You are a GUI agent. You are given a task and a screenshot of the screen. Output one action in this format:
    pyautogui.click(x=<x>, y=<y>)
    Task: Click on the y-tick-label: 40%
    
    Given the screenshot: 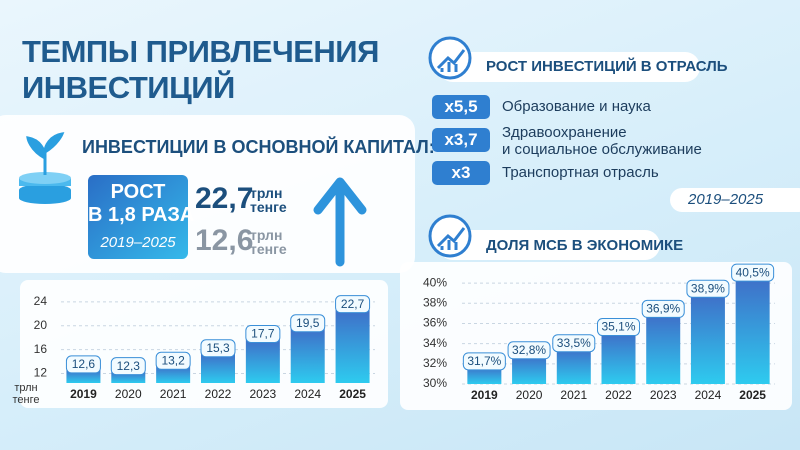 What is the action you would take?
    pyautogui.click(x=435, y=282)
    